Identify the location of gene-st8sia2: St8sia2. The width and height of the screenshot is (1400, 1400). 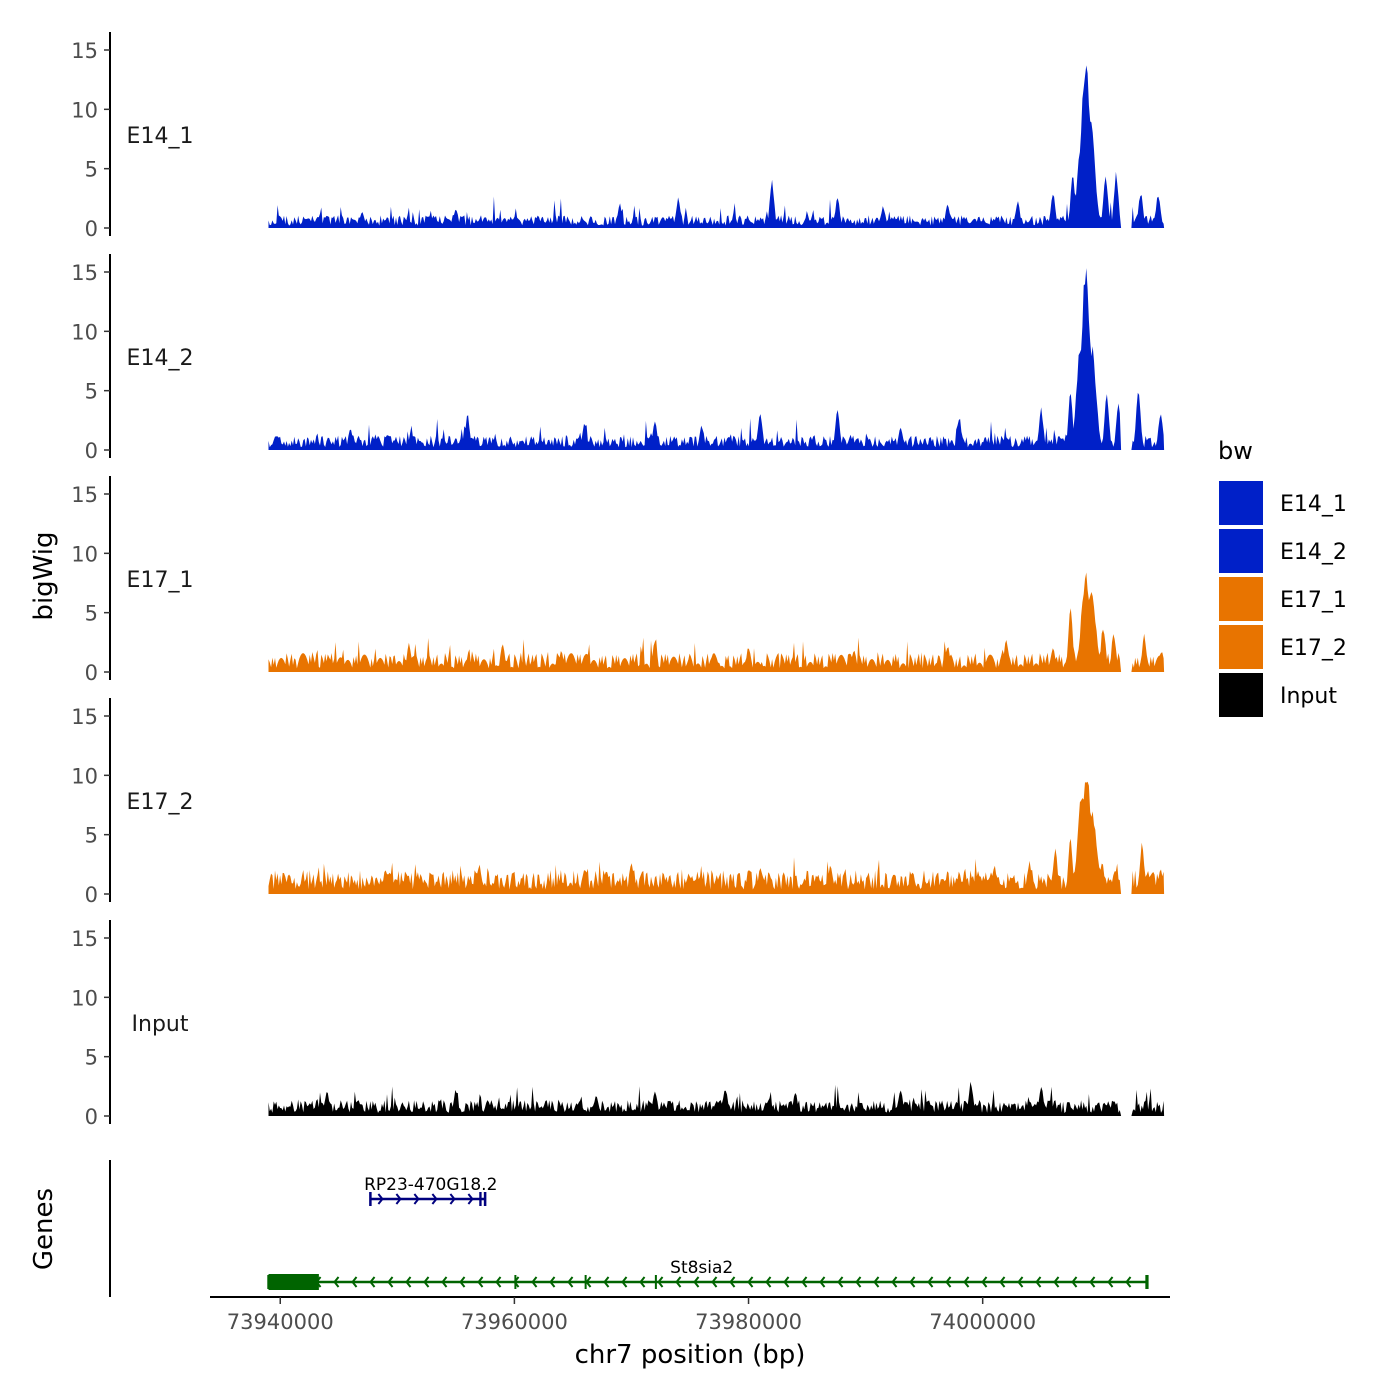
(708, 1274).